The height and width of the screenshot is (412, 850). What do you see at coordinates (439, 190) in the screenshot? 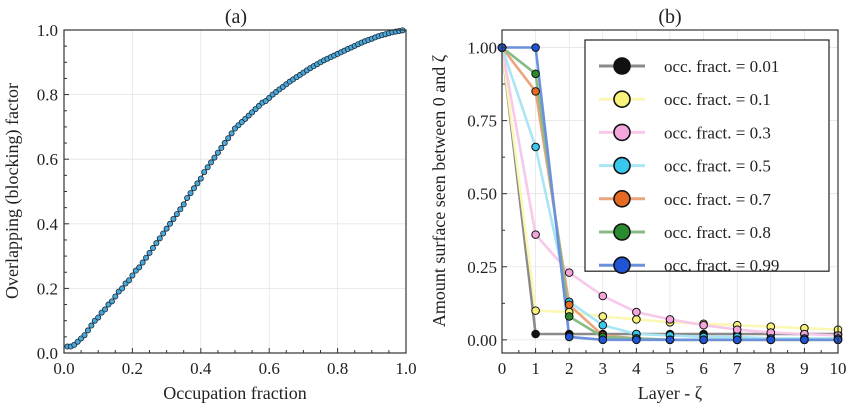
I see `panel-b-y-axis-label: Amount surface seen between 0 and ζ` at bounding box center [439, 190].